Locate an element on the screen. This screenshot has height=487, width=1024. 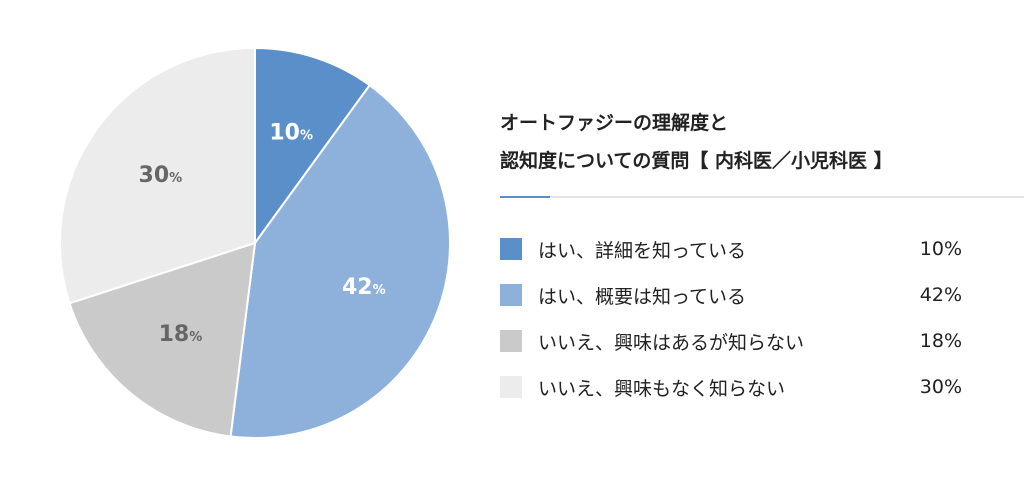
legend-label: いいえ、興味はあるが知らない is located at coordinates (671, 342).